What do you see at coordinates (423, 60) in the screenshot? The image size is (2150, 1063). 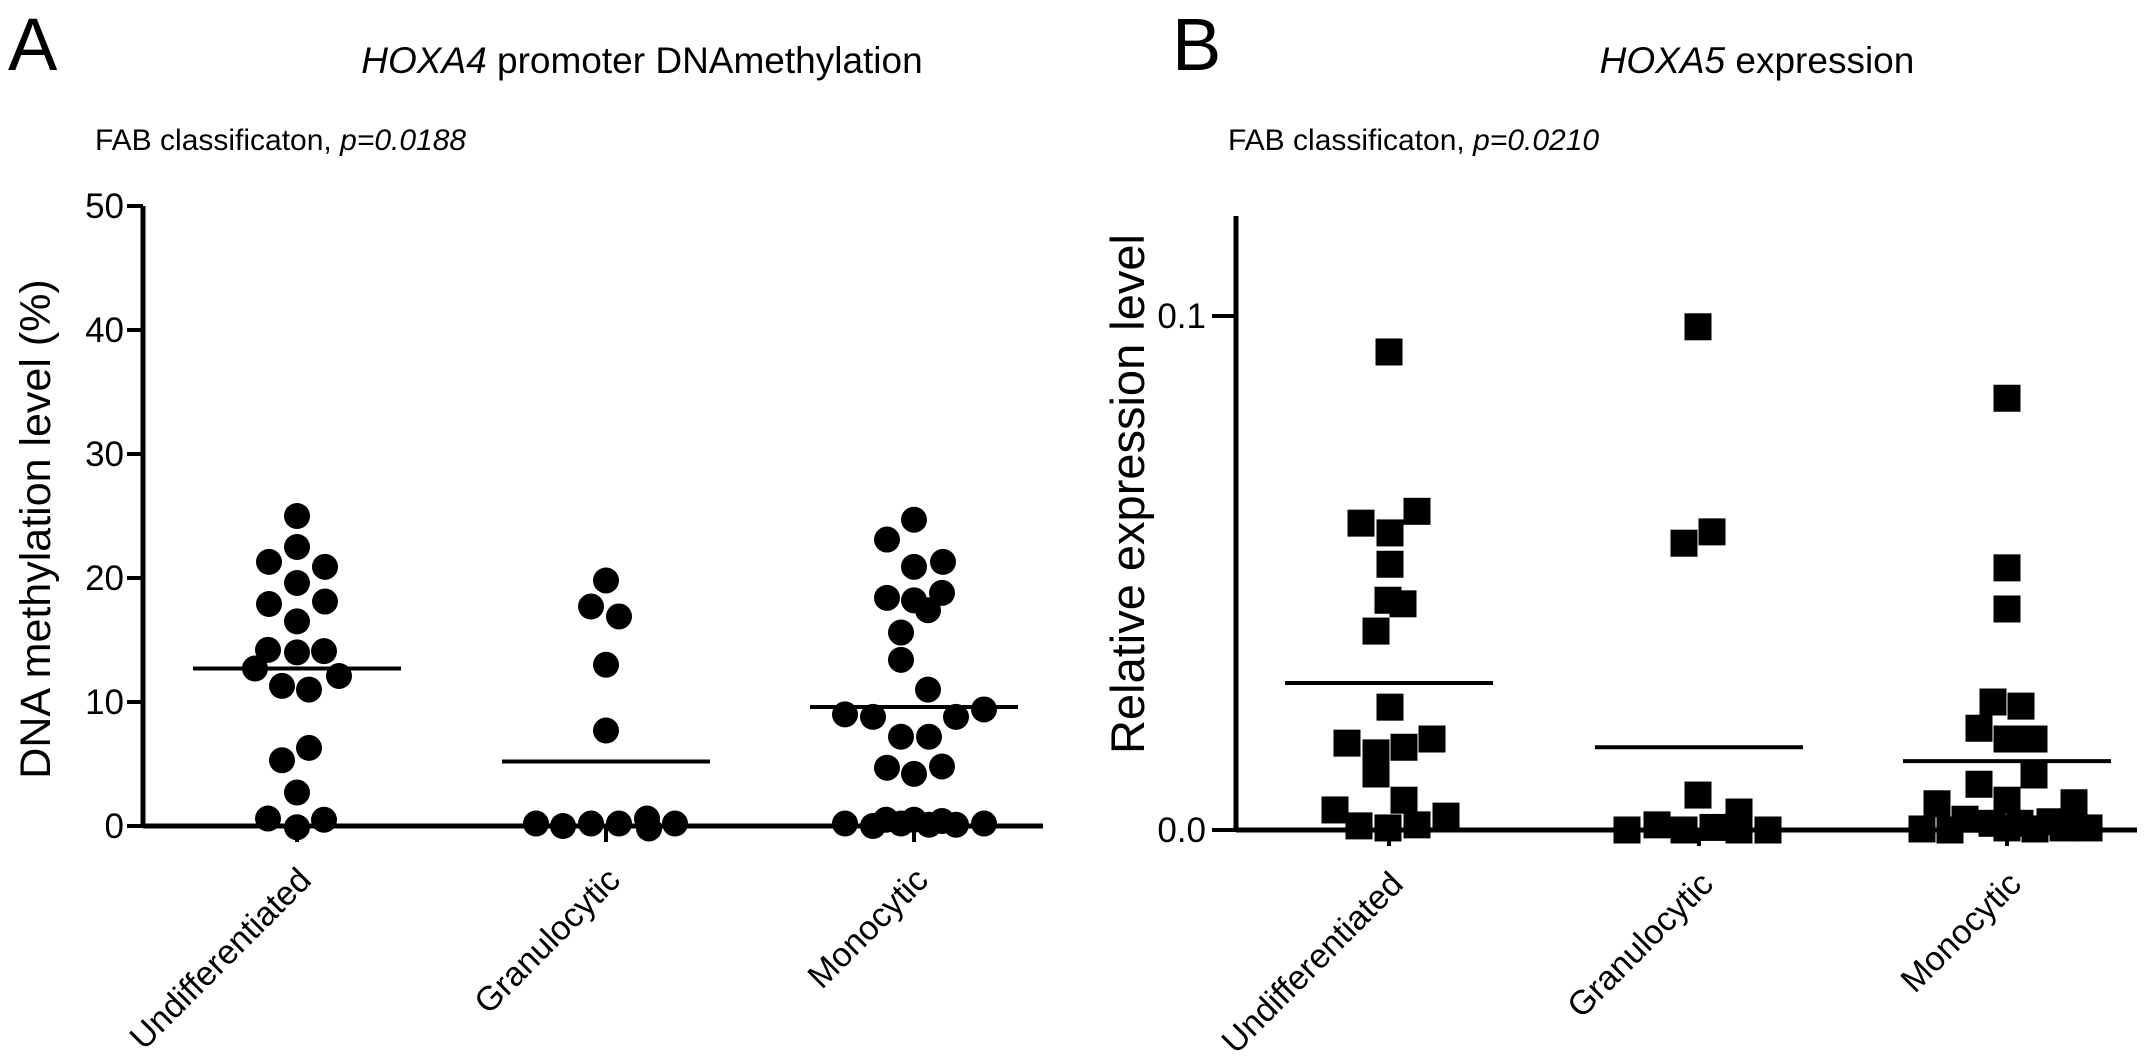 I see `gene-name: HOXA4` at bounding box center [423, 60].